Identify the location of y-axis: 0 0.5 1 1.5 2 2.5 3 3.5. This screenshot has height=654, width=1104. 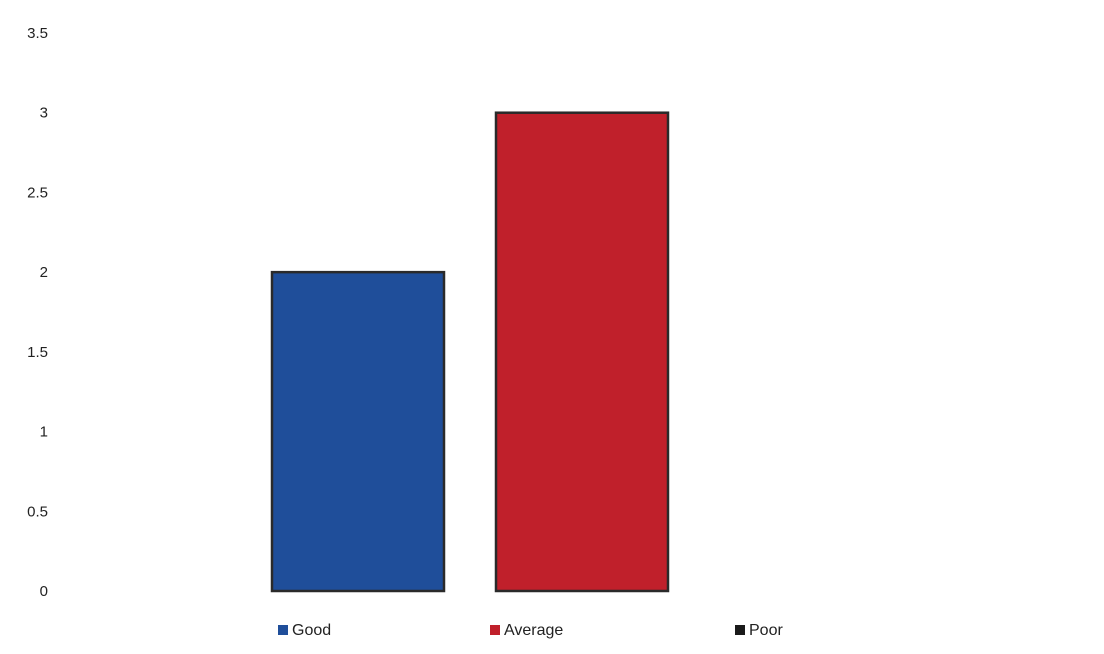
(37, 312).